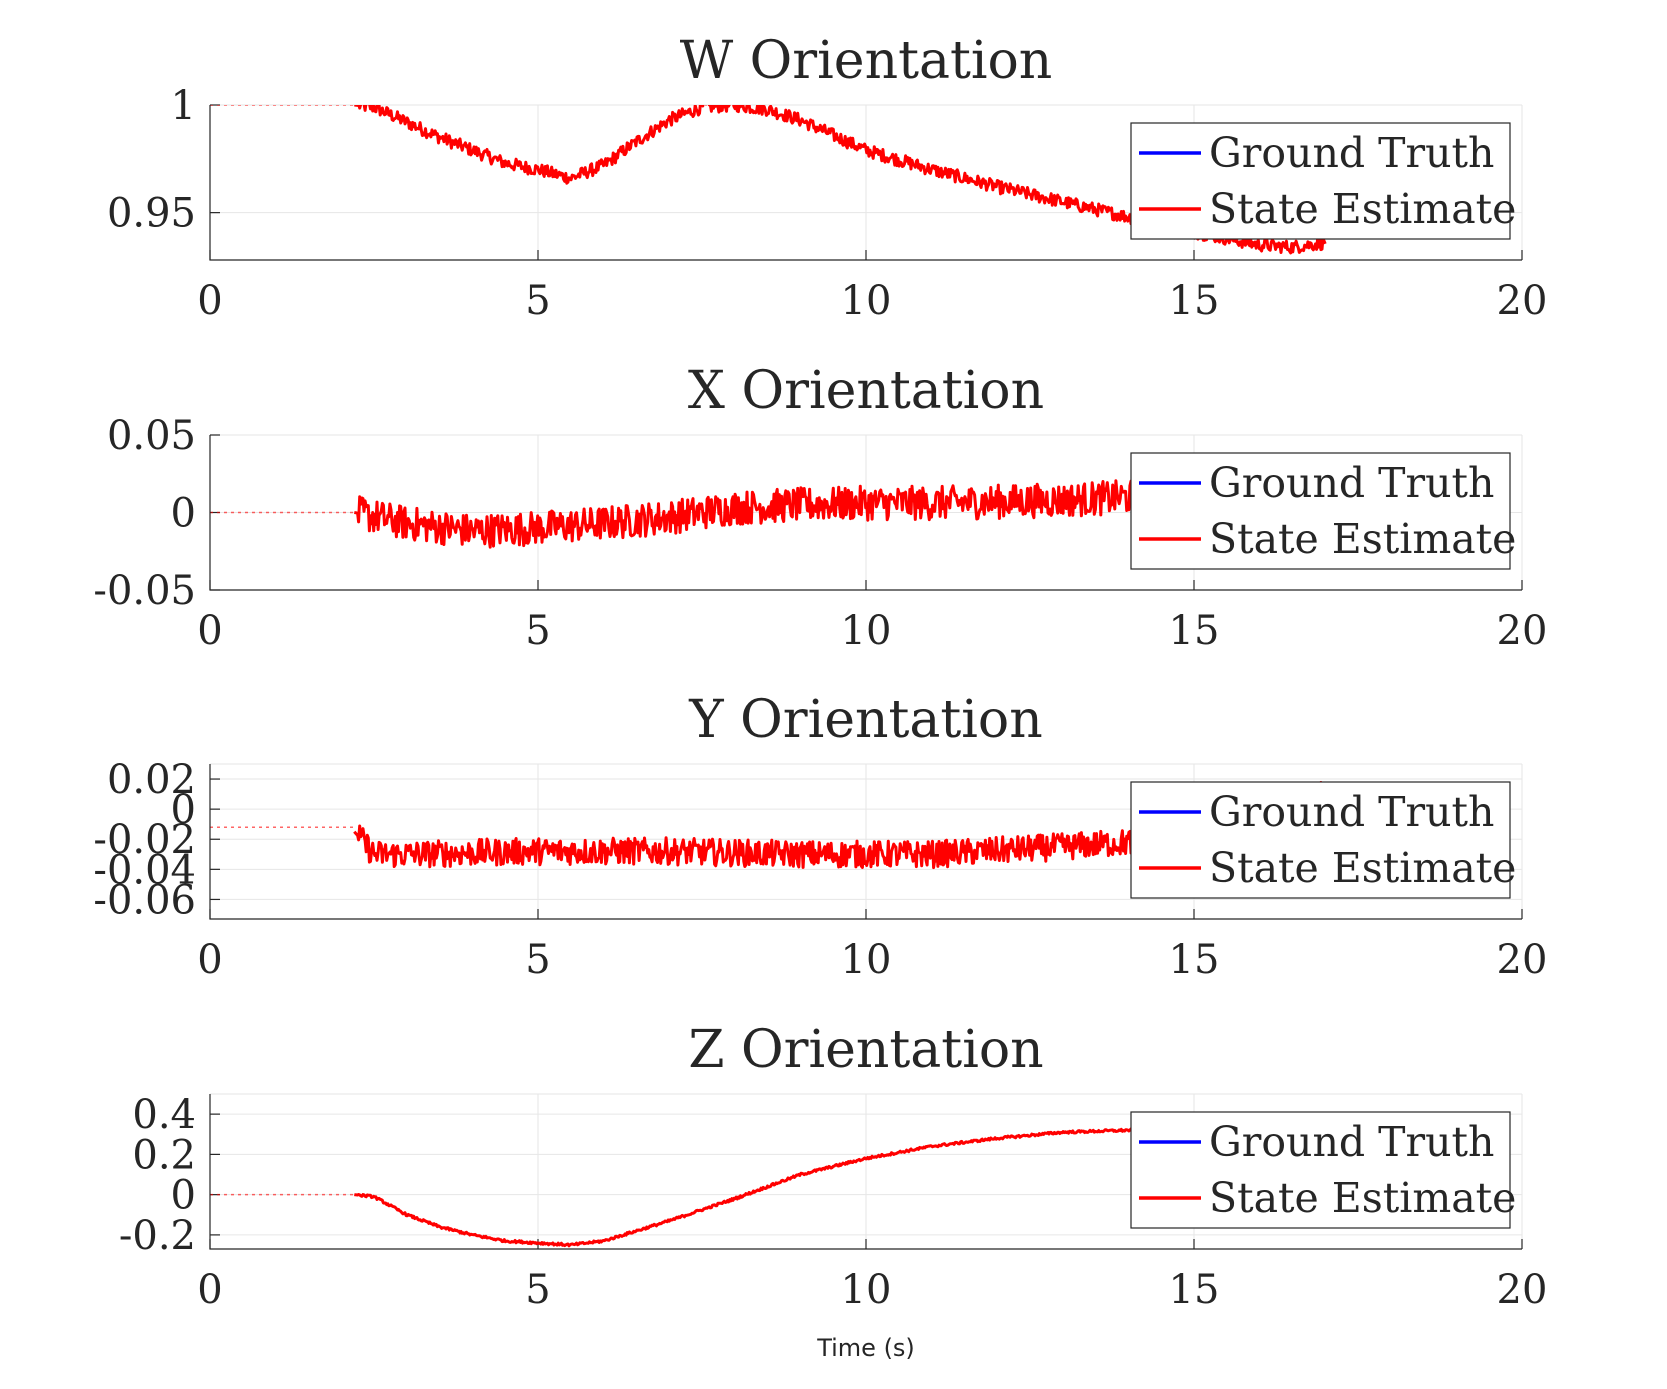 Image resolution: width=1667 pixels, height=1389 pixels. I want to click on y-tick-label: 0.05, so click(151, 436).